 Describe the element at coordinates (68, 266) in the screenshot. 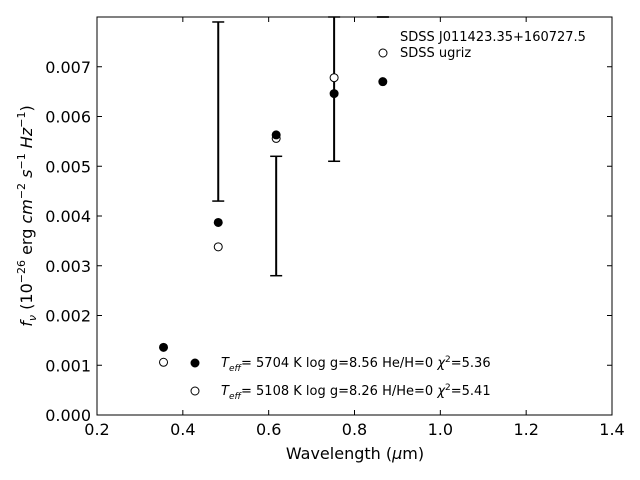

I see `y-tick-label: 0.003` at that location.